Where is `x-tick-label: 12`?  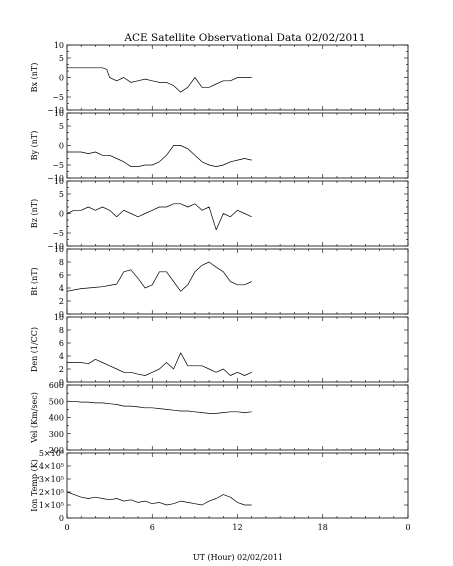 x-tick-label: 12 is located at coordinates (237, 527).